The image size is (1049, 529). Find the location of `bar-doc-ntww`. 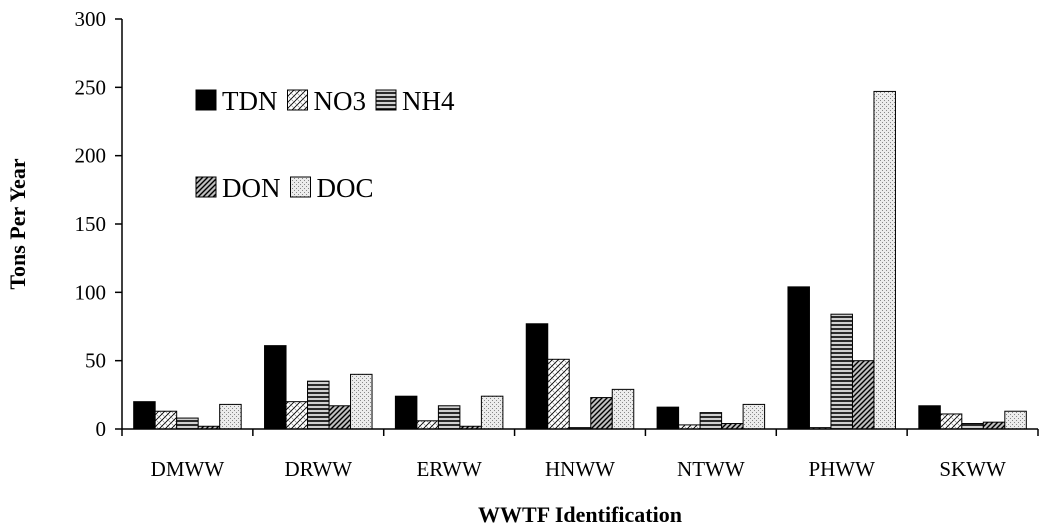

bar-doc-ntww is located at coordinates (754, 416).